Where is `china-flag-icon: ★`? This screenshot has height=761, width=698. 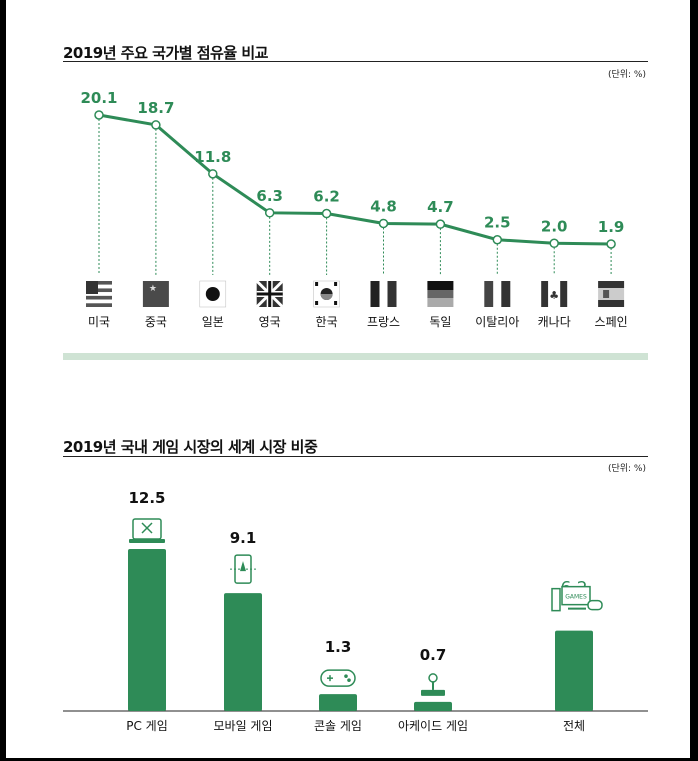
china-flag-icon: ★ is located at coordinates (155, 294).